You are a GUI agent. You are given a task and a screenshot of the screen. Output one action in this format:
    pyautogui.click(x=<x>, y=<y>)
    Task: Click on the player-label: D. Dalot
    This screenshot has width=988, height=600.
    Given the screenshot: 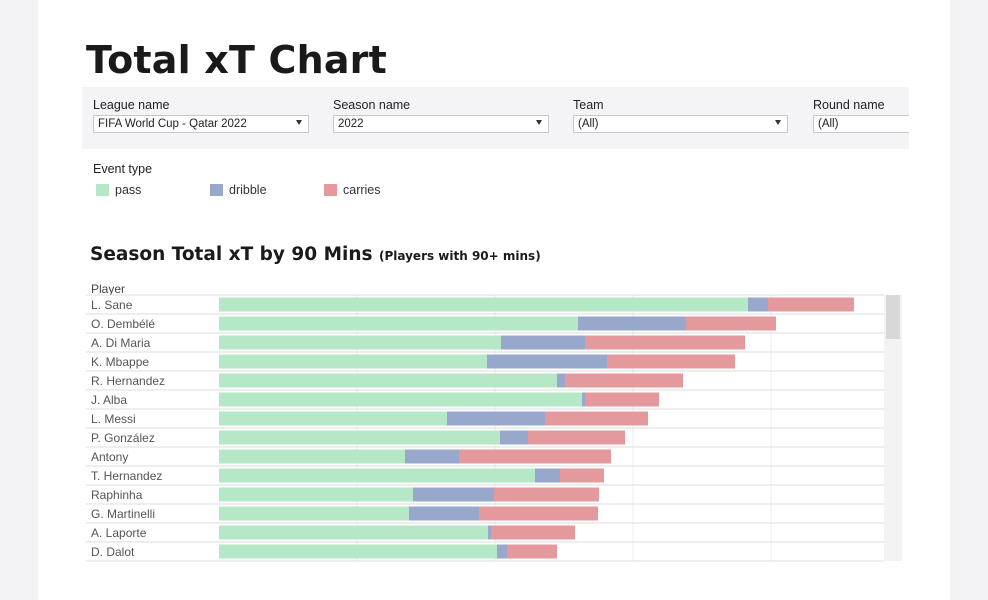 What is the action you would take?
    pyautogui.click(x=113, y=552)
    